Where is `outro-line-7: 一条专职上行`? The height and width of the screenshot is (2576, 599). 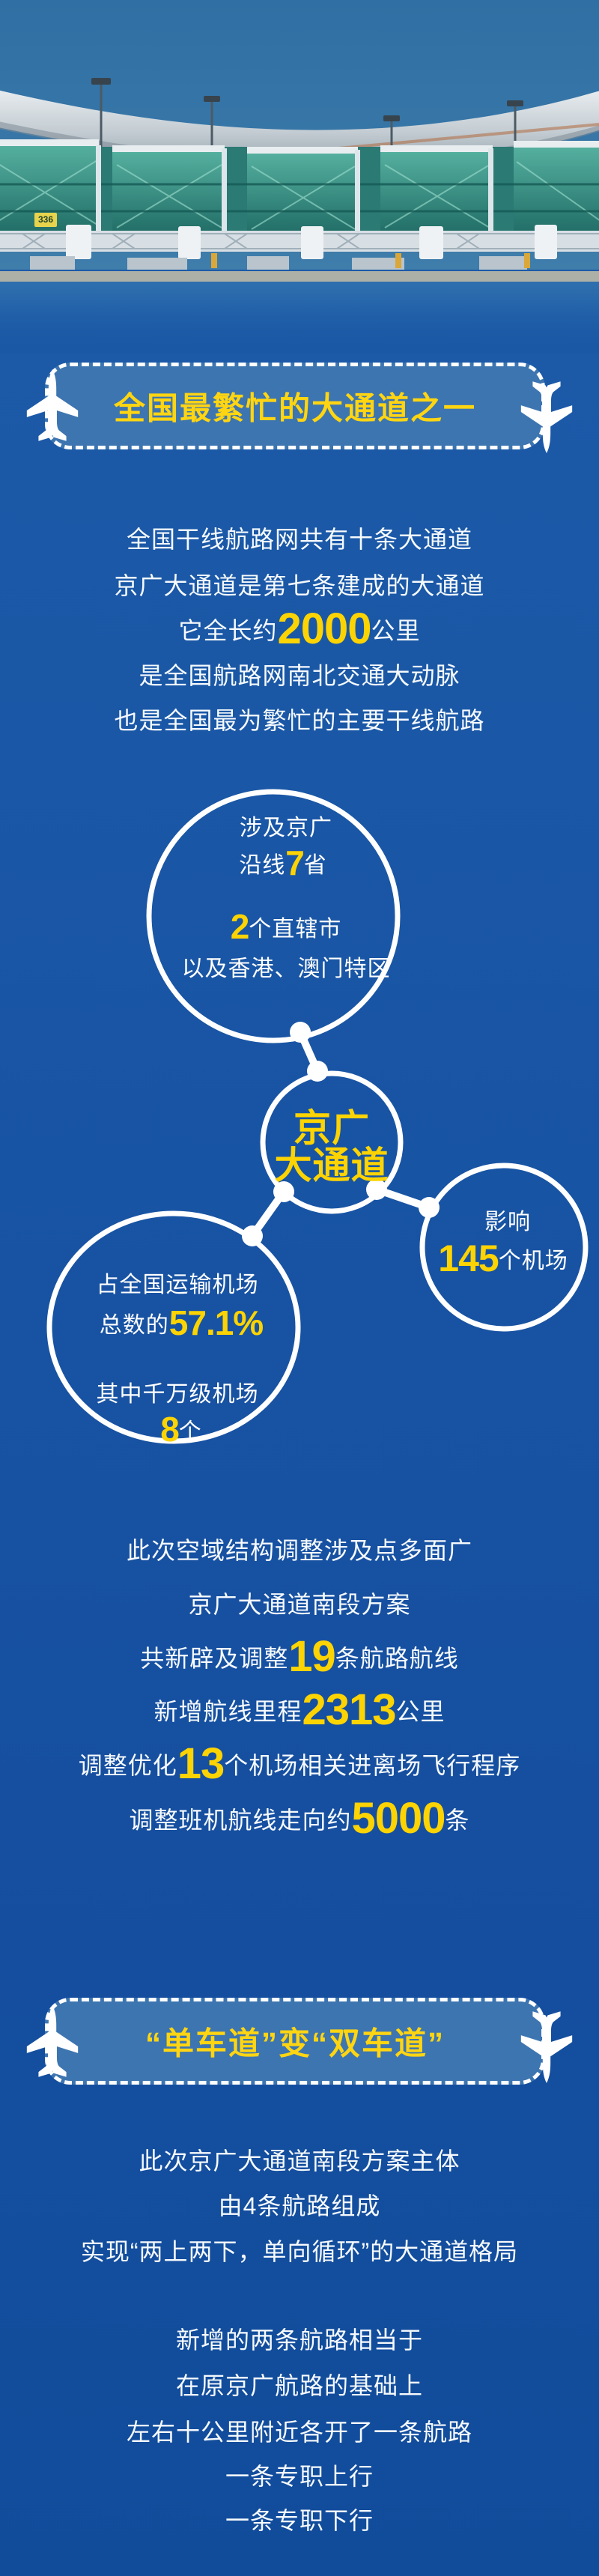 outro-line-7: 一条专职上行 is located at coordinates (299, 2476).